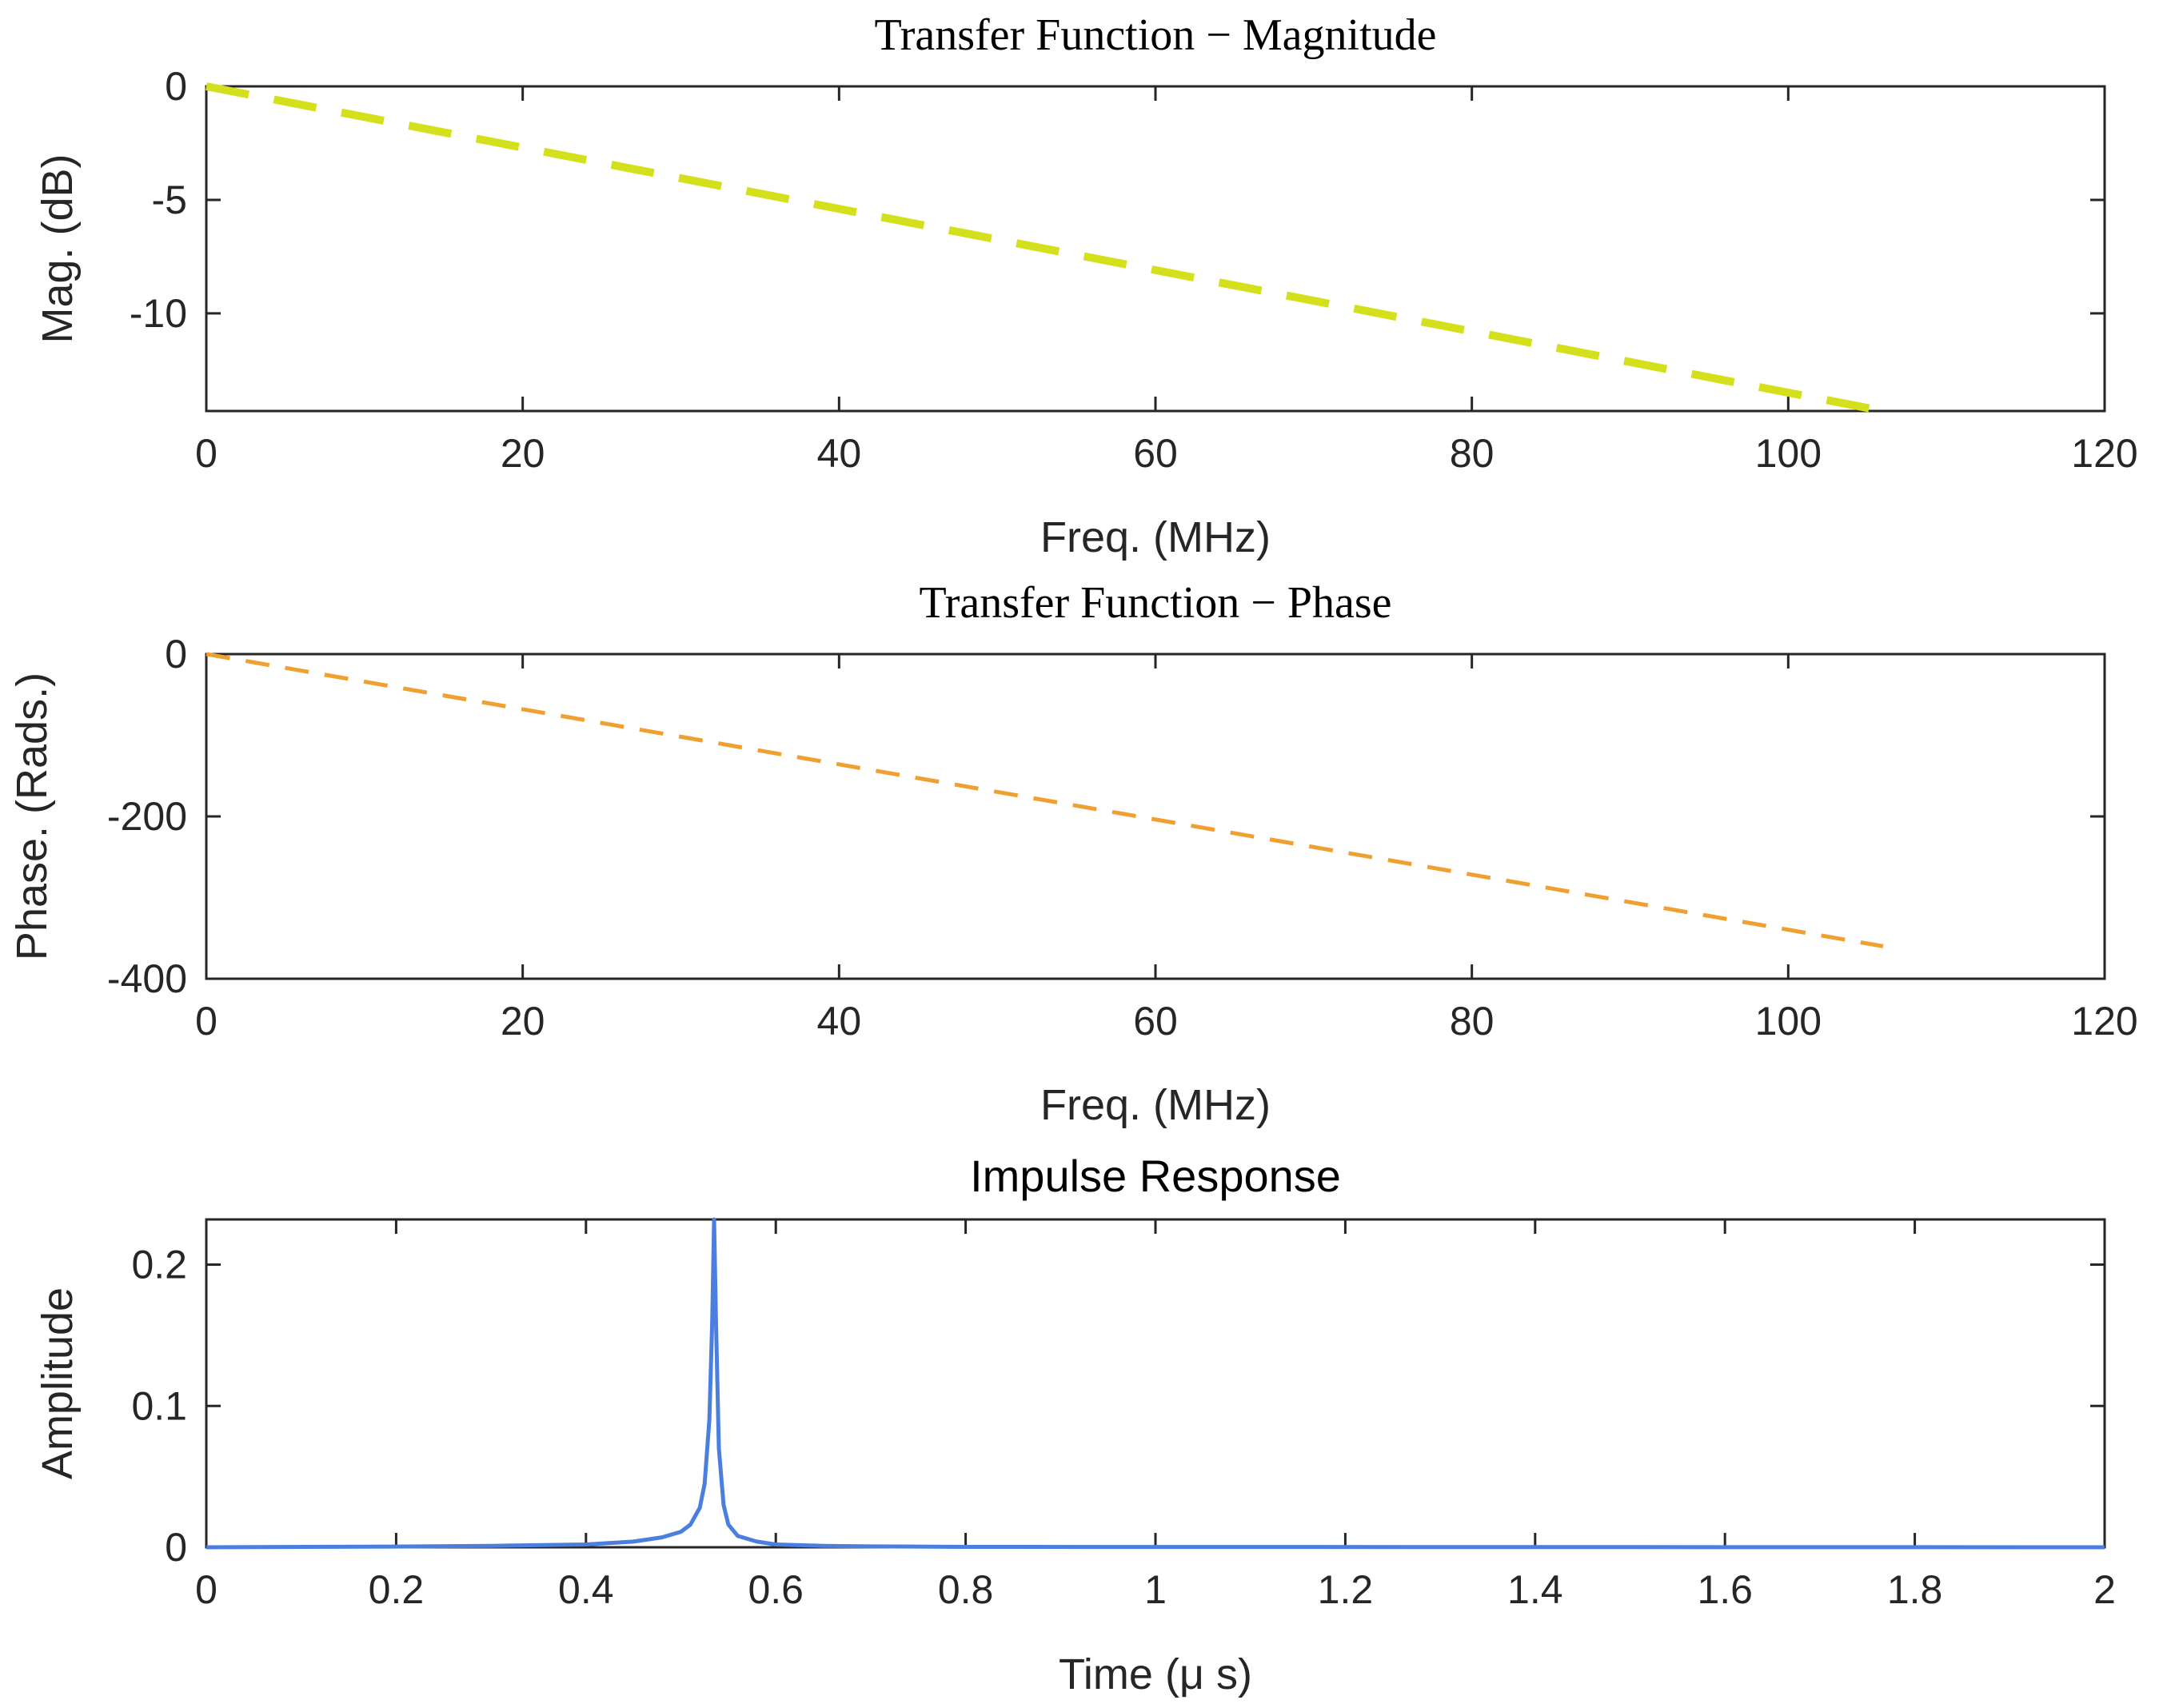  Describe the element at coordinates (1535, 1589) in the screenshot. I see `impulse-xtick-label: 1.4` at that location.